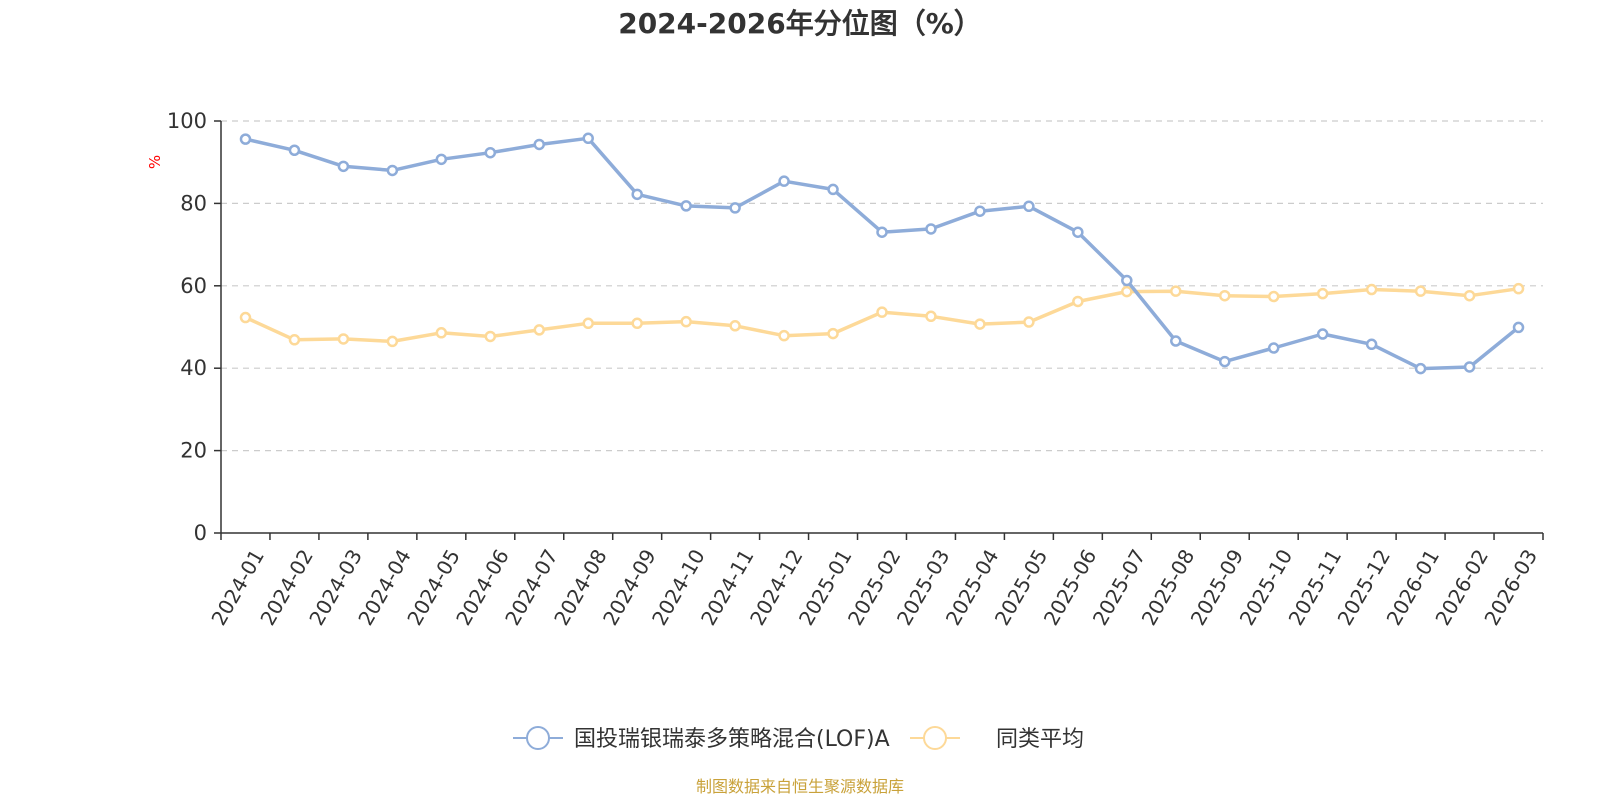 This screenshot has width=1600, height=800. I want to click on y-axis-unit-label: %, so click(155, 162).